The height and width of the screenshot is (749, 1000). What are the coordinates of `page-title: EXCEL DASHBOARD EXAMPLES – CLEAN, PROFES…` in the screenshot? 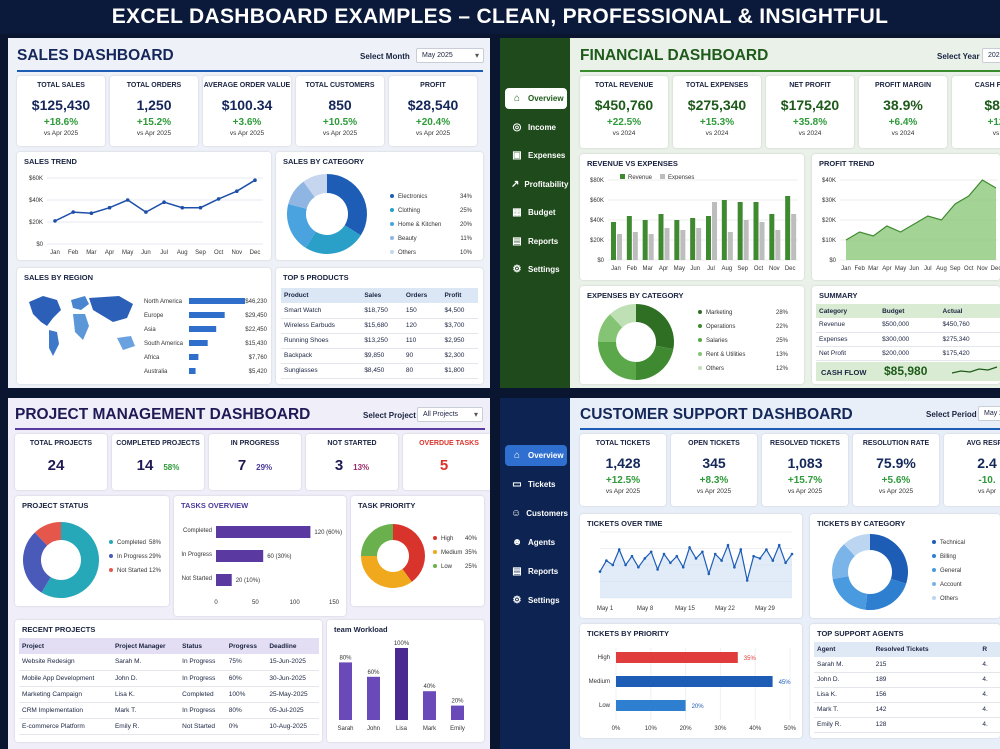 It's located at (500, 17).